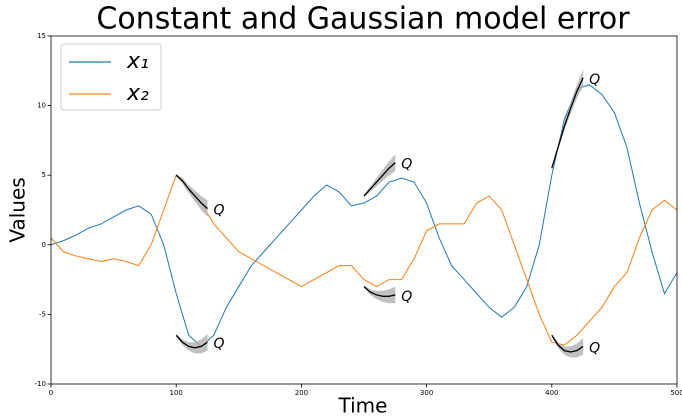 The width and height of the screenshot is (682, 417). I want to click on y-tick-label: 0, so click(44, 245).